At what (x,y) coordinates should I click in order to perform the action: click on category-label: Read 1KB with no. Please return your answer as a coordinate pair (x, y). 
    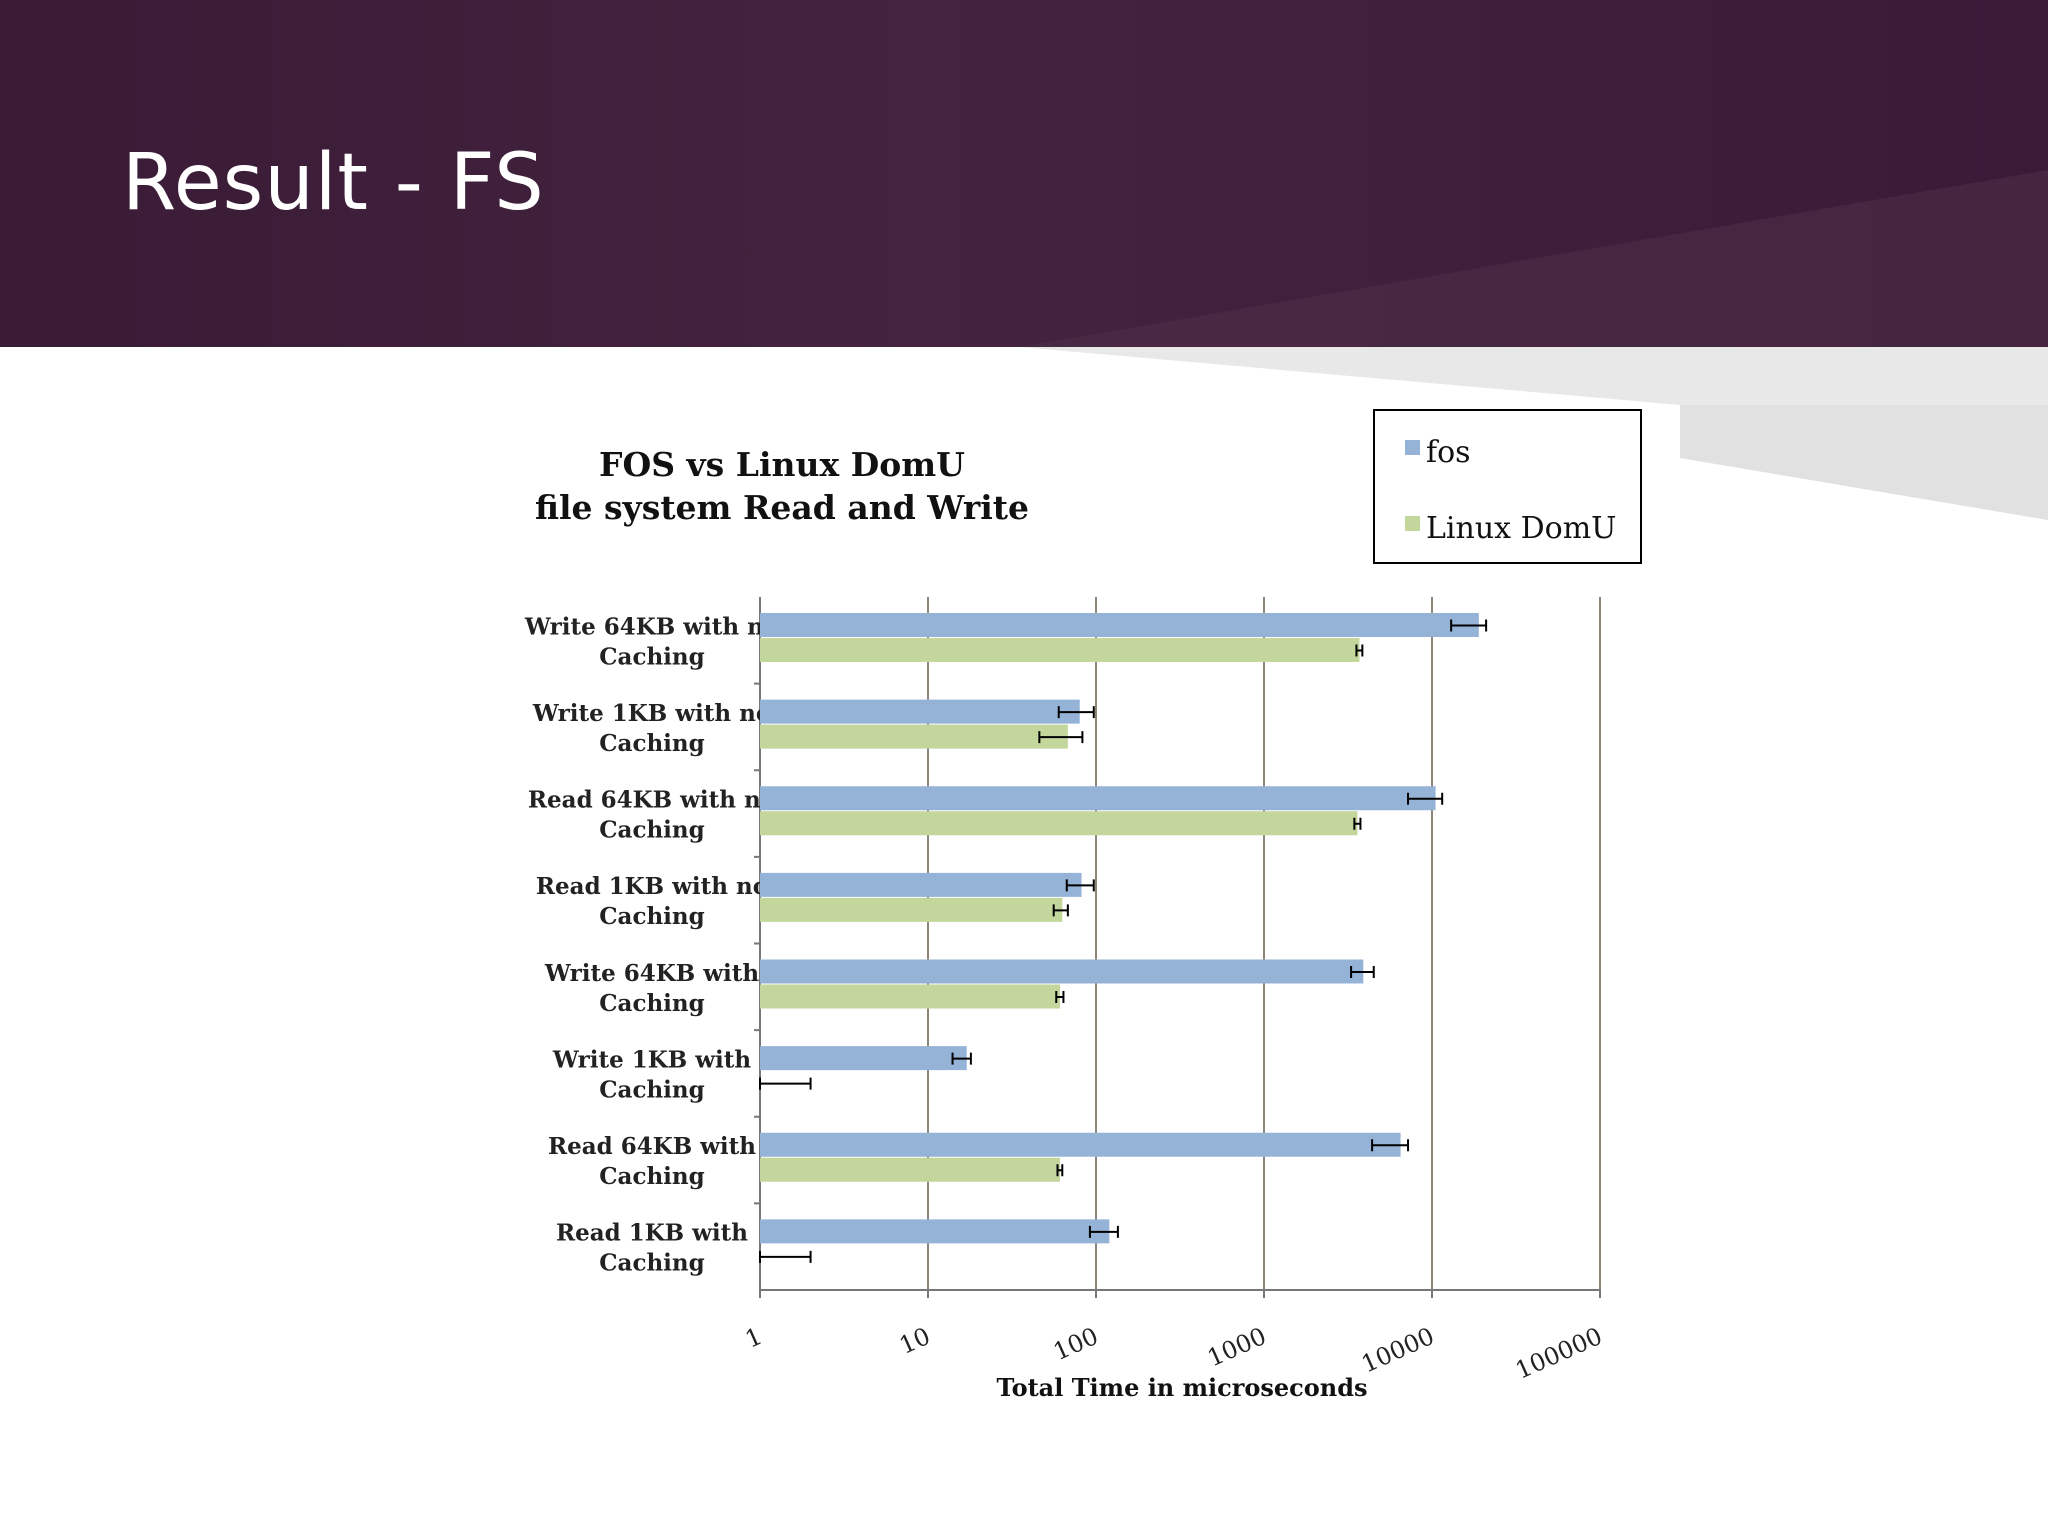
    Looking at the image, I should click on (652, 886).